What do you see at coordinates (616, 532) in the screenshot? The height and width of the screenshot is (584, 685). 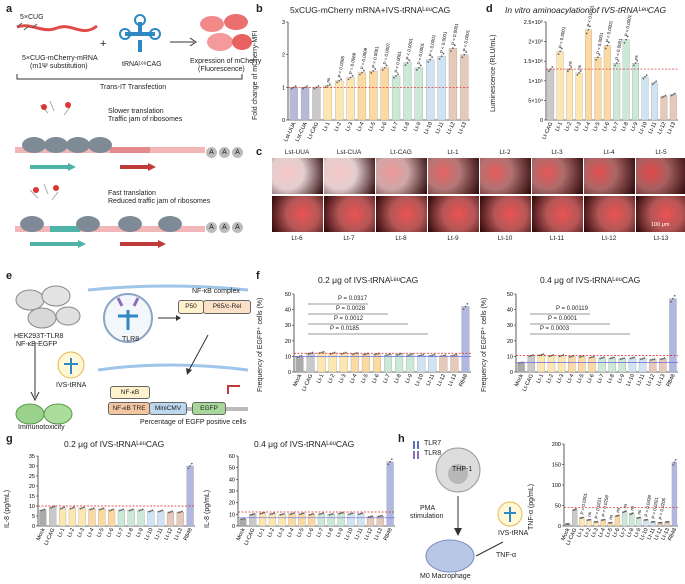 I see `x-tick-label: Lt-6` at bounding box center [616, 532].